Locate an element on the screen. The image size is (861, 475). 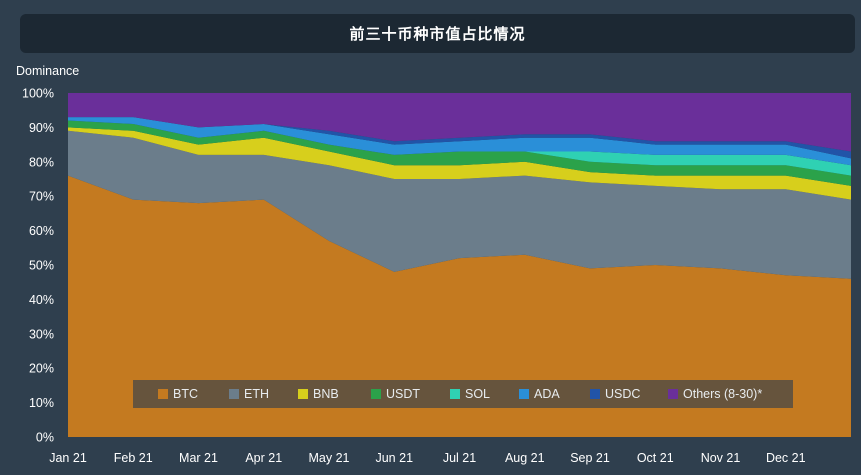
legend-swatch-eth is located at coordinates (234, 394).